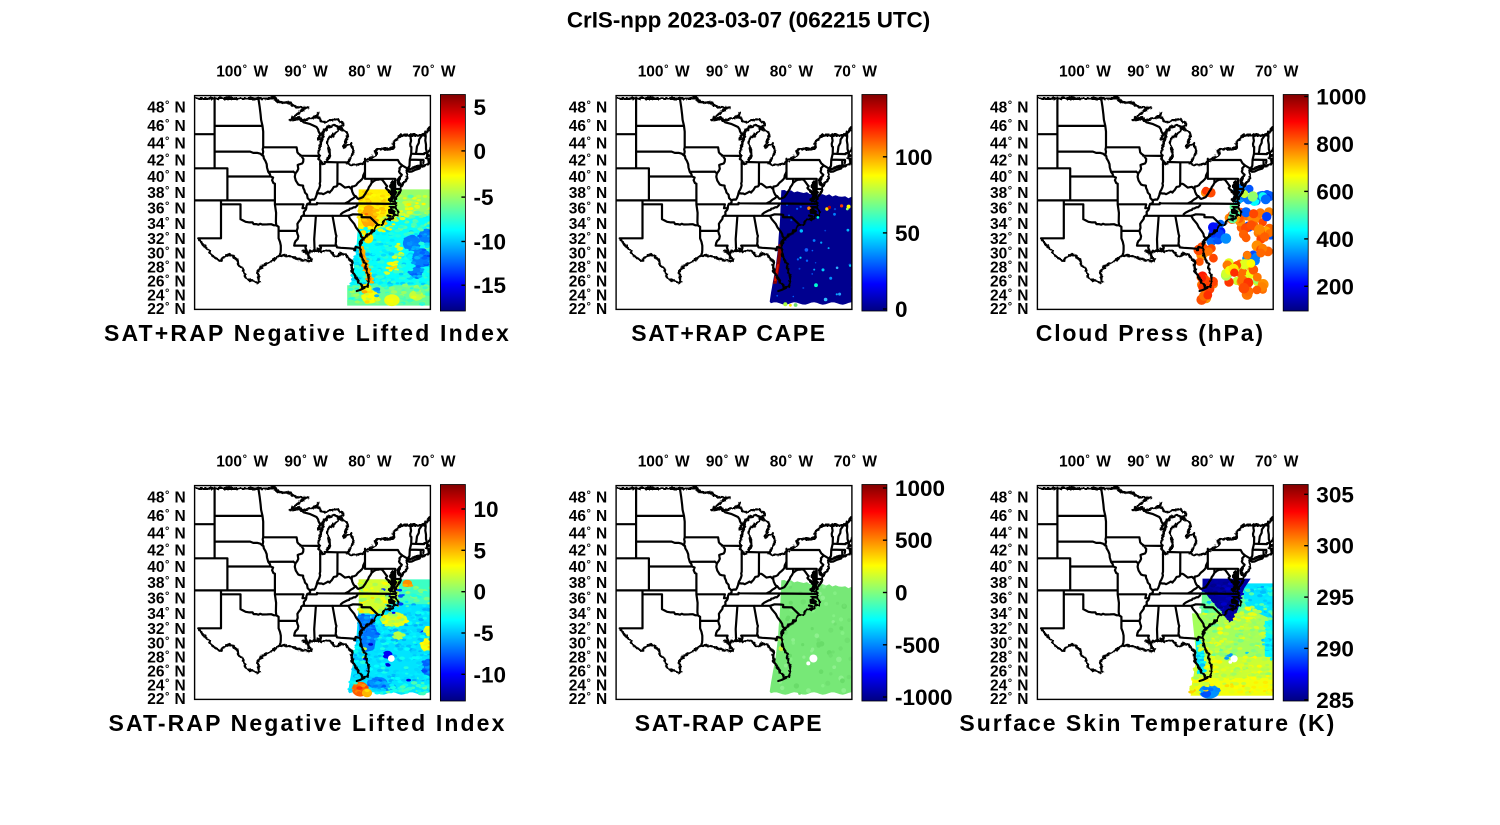 This screenshot has width=1500, height=825. Describe the element at coordinates (307, 333) in the screenshot. I see `svg-text: SAT+RAP Negative Lifted Index` at that location.